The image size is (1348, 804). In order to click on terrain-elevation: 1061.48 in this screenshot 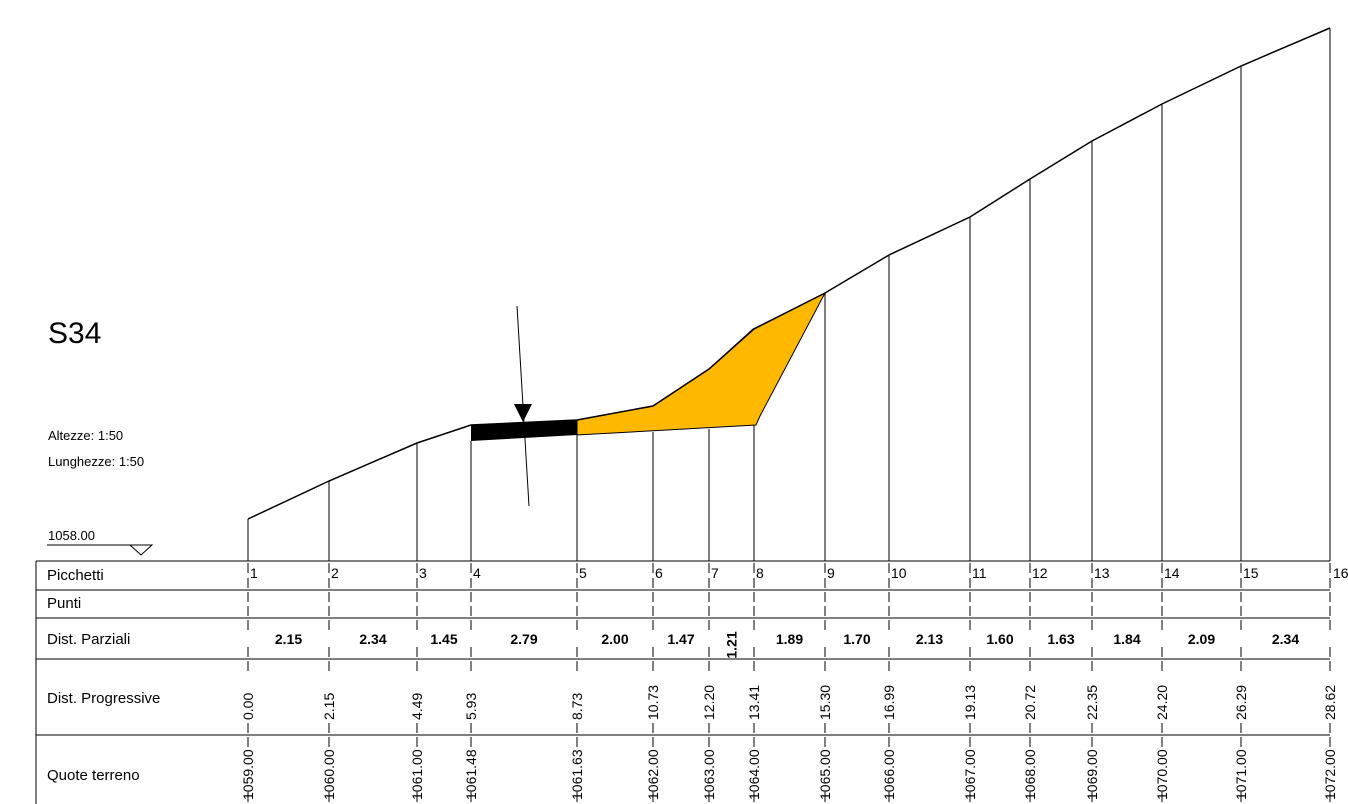, I will do `click(471, 774)`.